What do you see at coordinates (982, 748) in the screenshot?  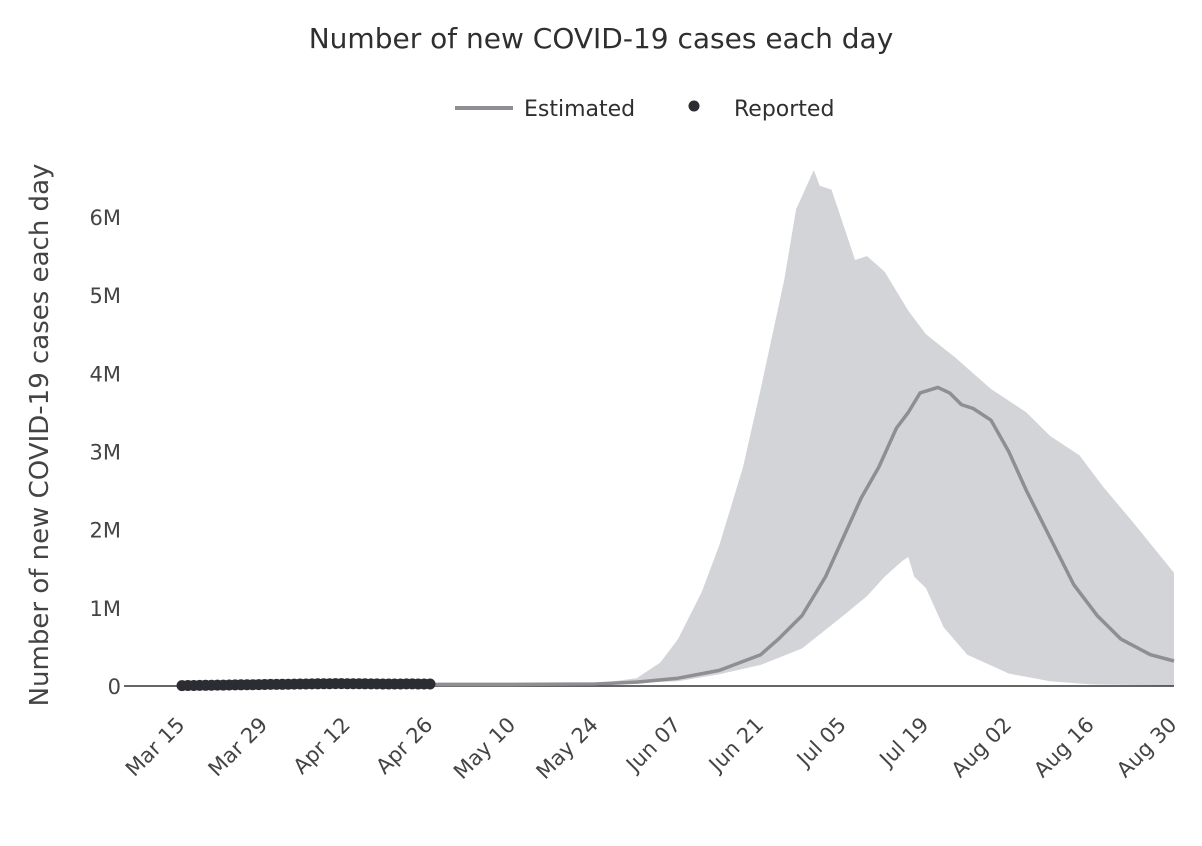 I see `x-tick-label: Aug 02` at bounding box center [982, 748].